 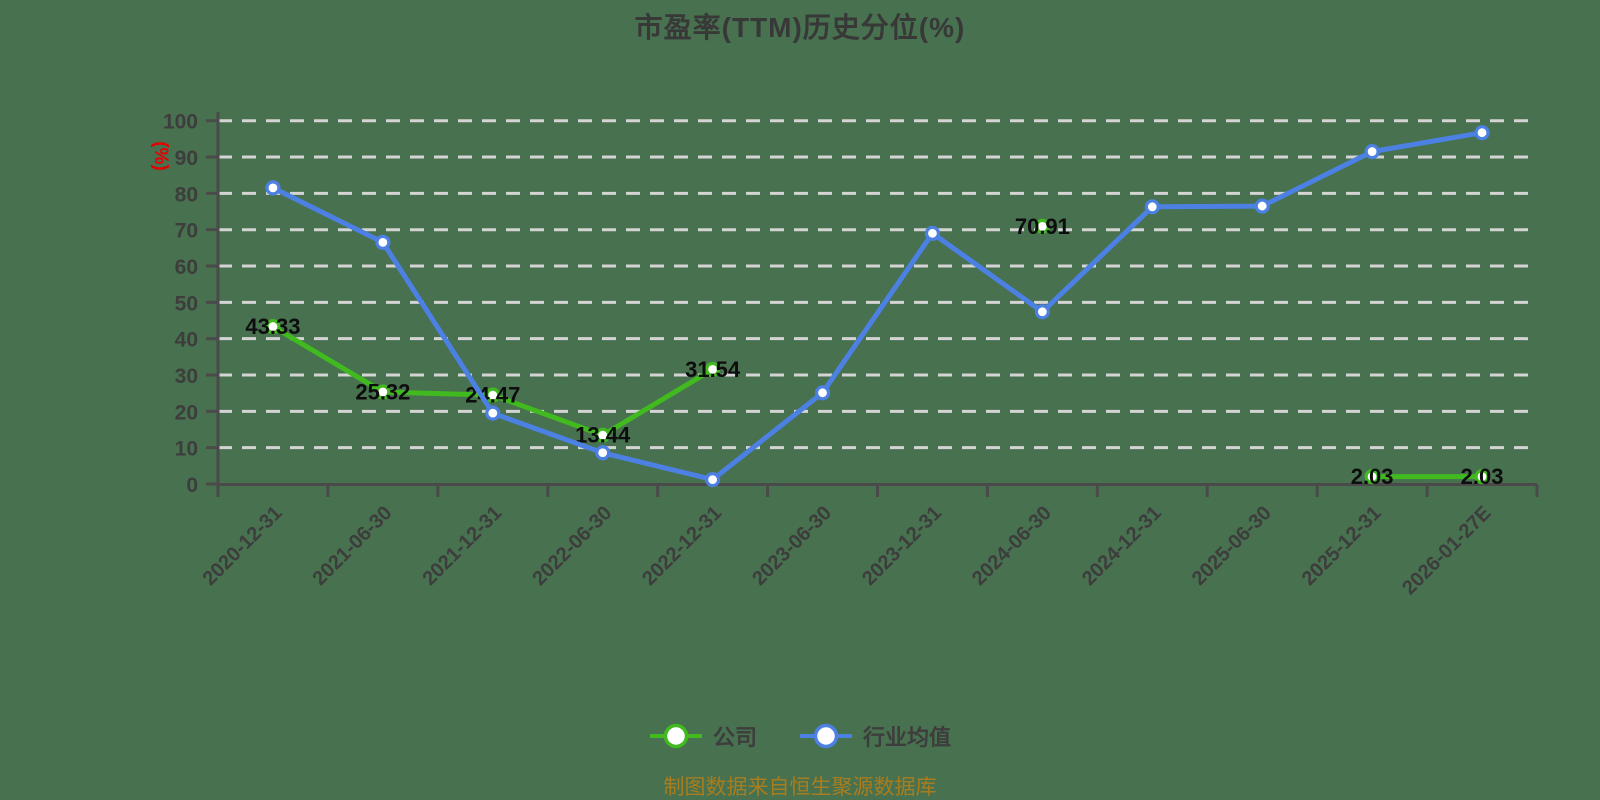 I want to click on x-tick-label: 2026-01-27E, so click(x=1446, y=550).